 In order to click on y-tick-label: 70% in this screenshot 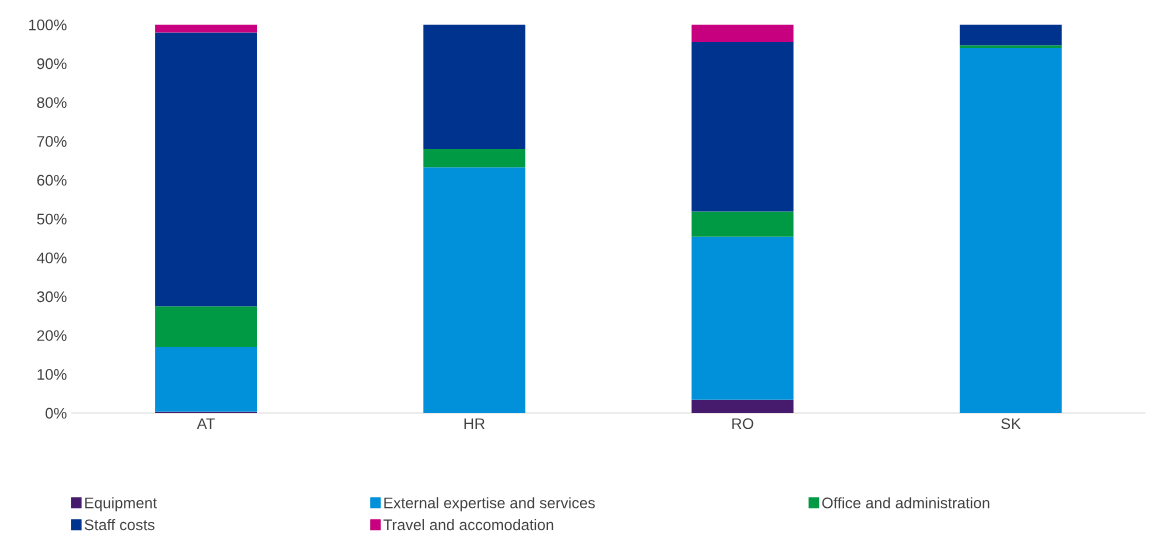, I will do `click(52, 141)`.